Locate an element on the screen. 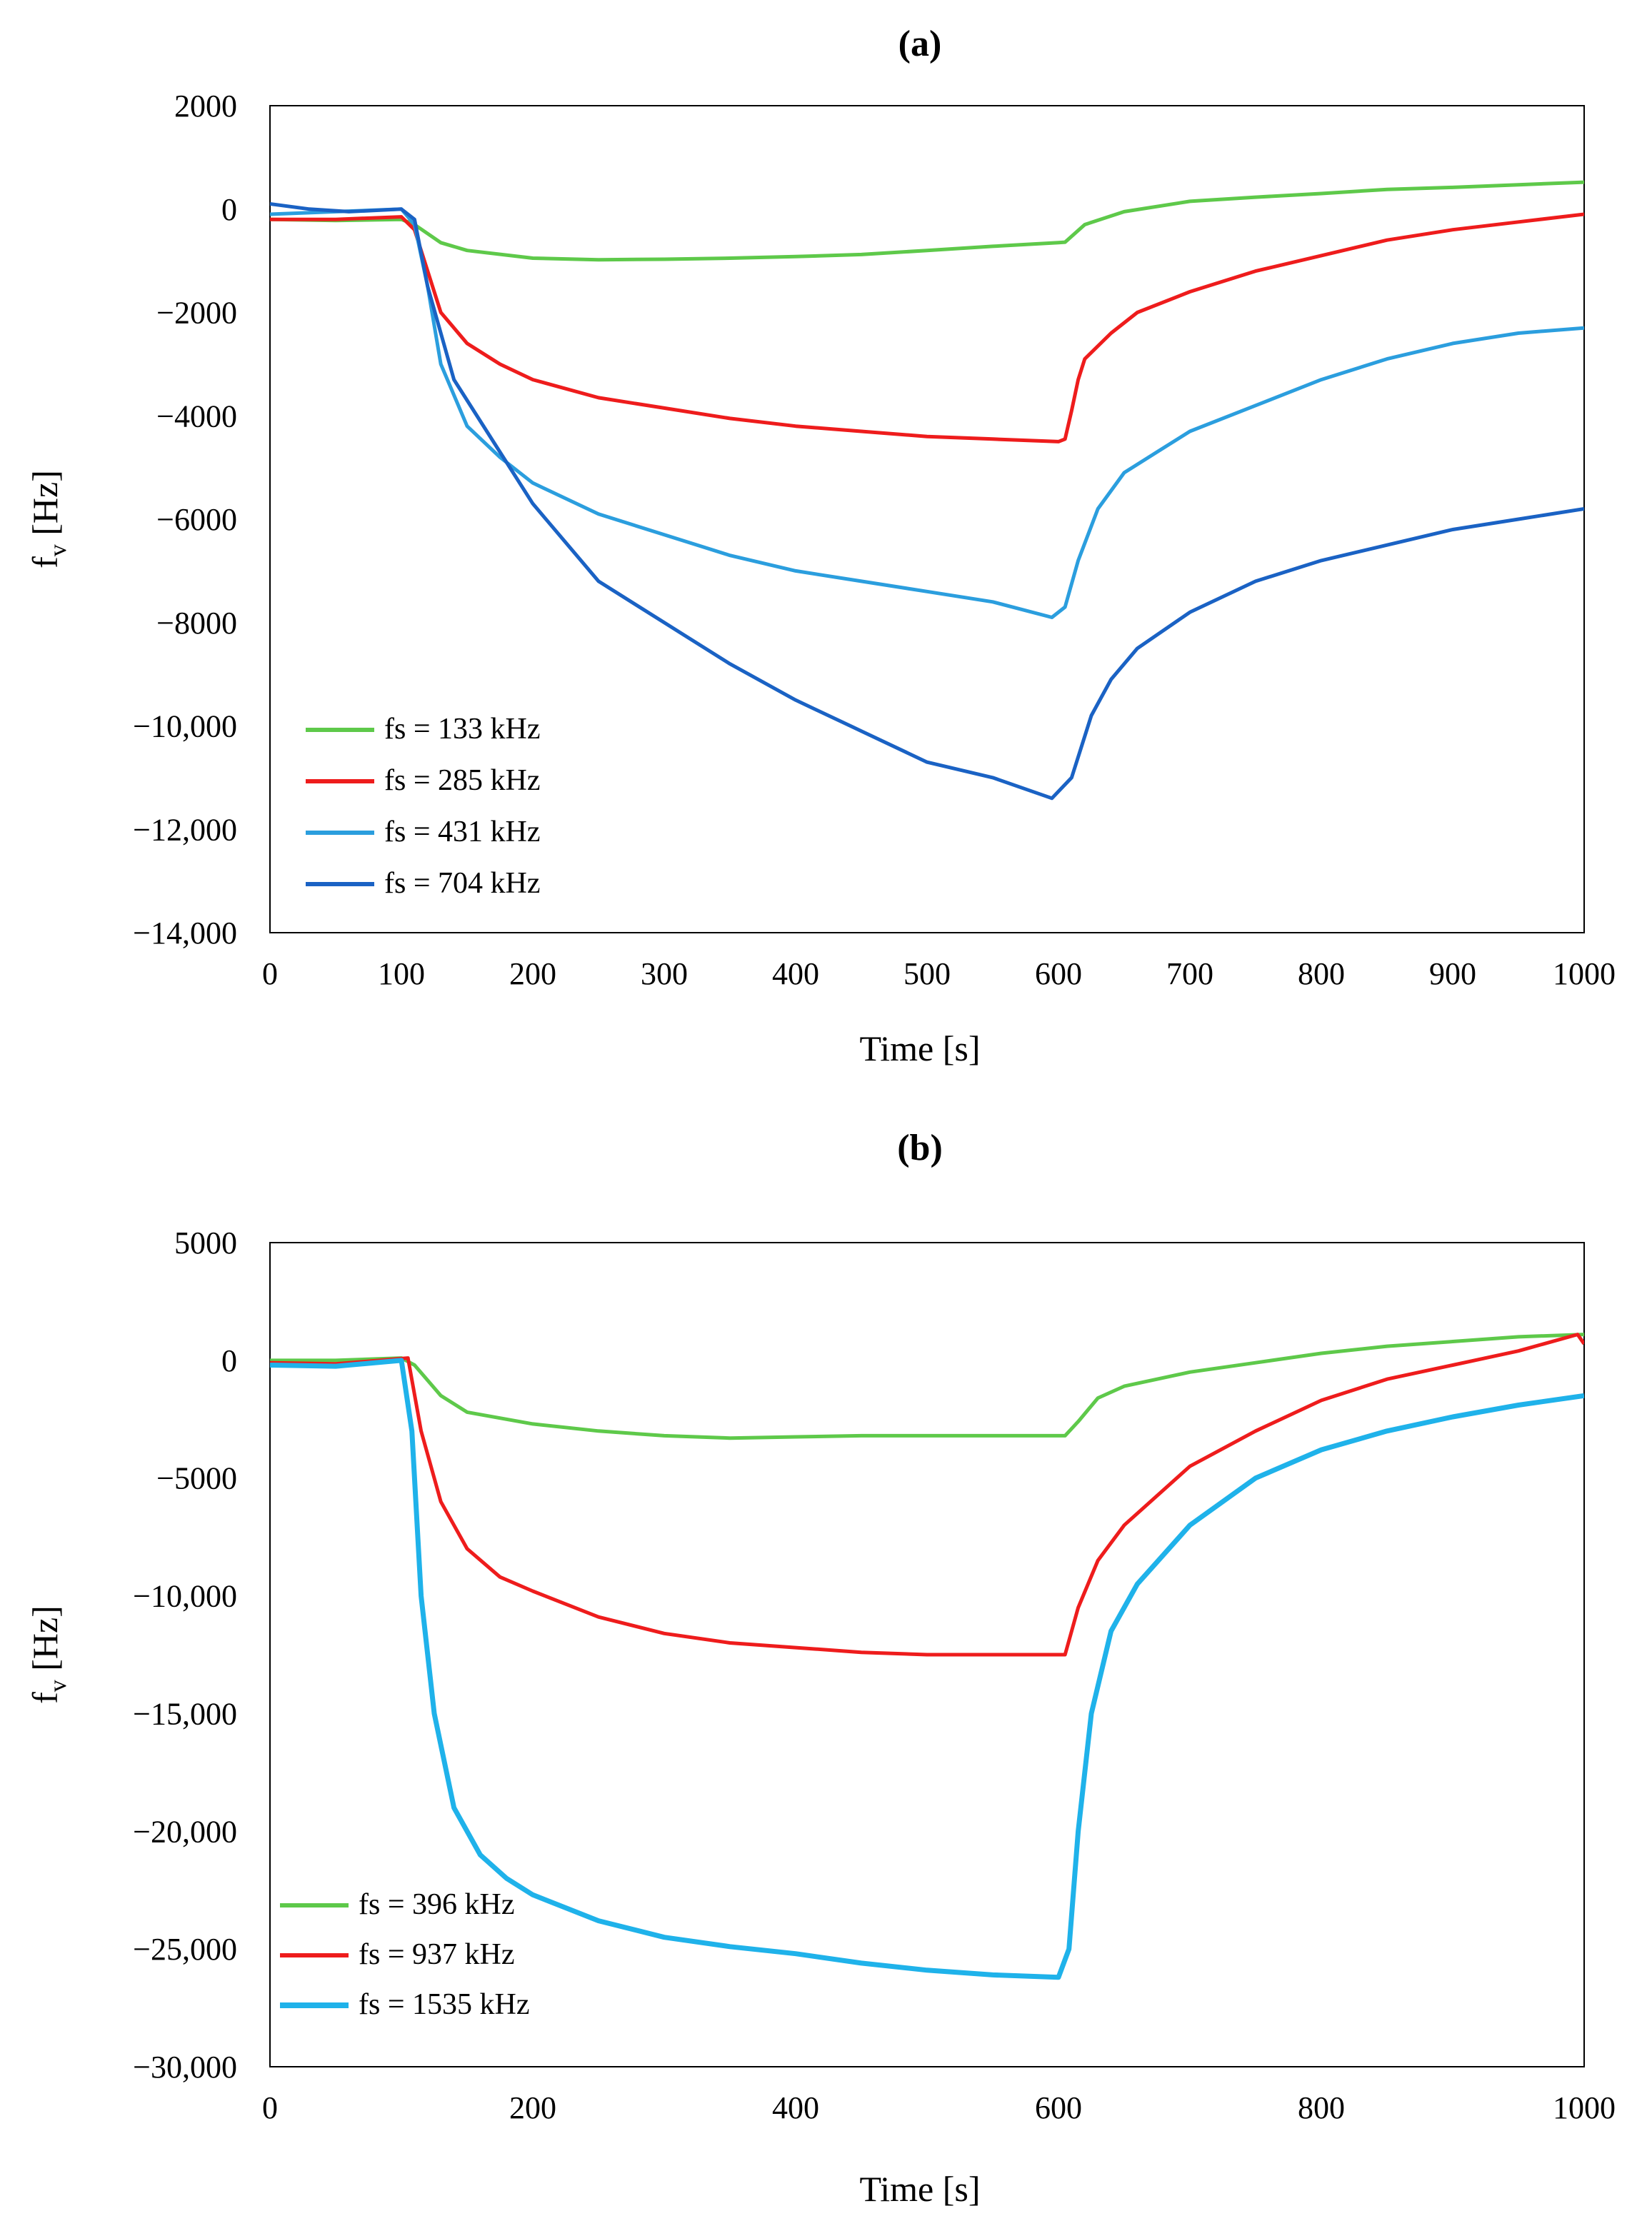 Image resolution: width=1652 pixels, height=2236 pixels. series-line-fs-431-khz is located at coordinates (927, 413).